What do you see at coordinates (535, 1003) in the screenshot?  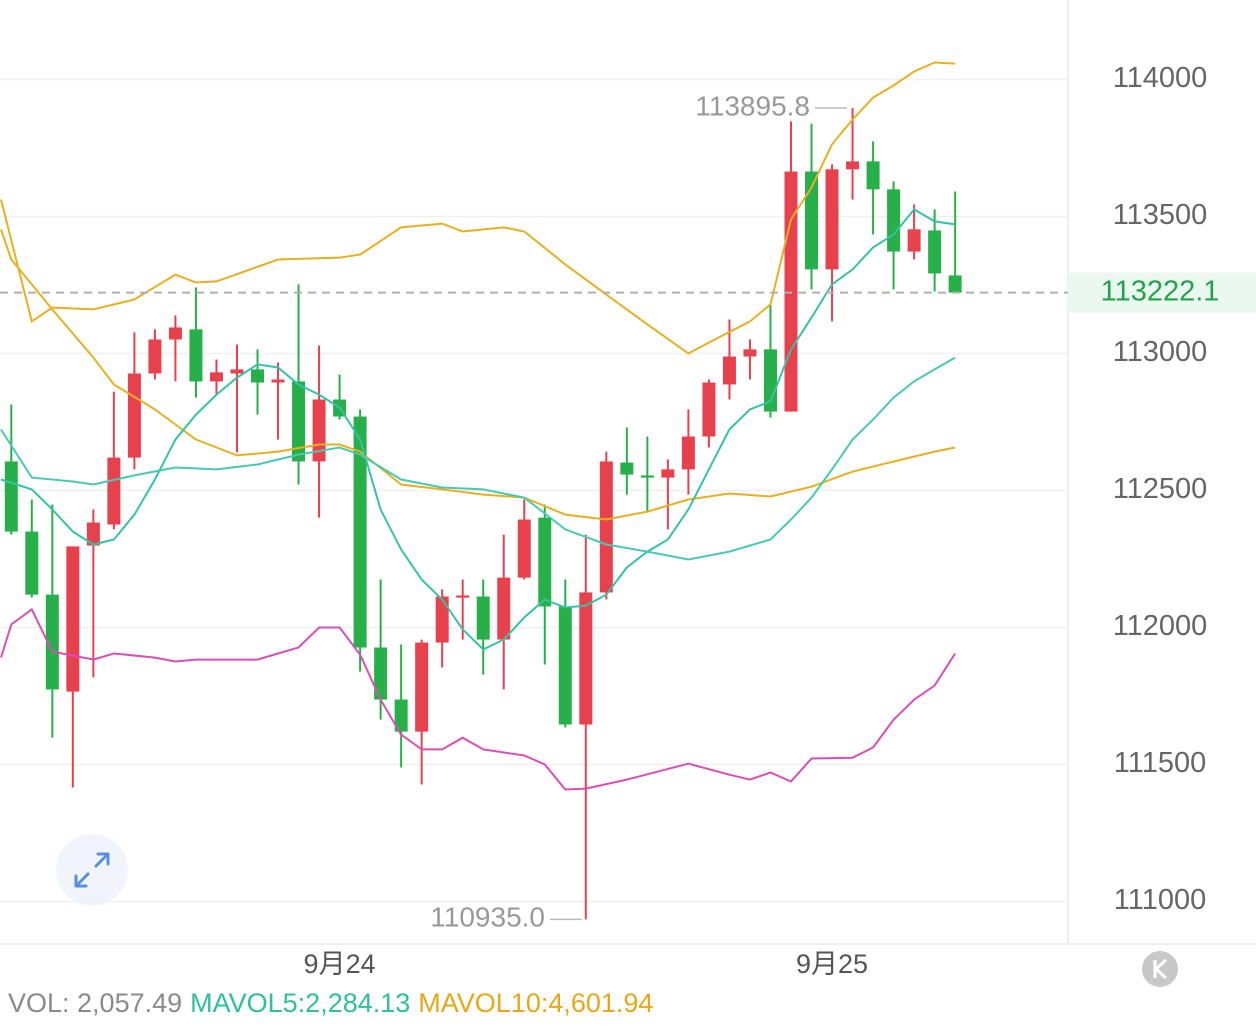 I see `volume-legend-item: MAVOL10:4,601.94` at bounding box center [535, 1003].